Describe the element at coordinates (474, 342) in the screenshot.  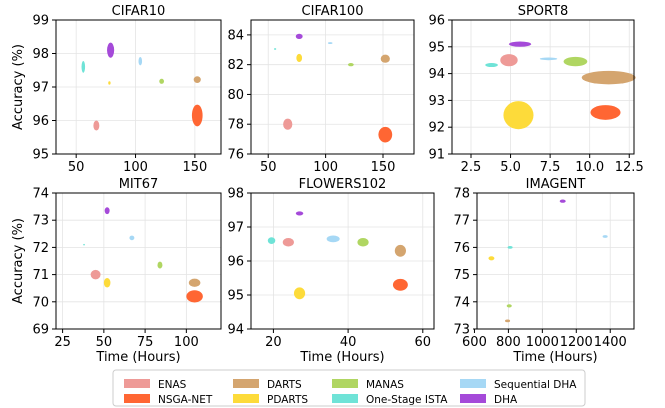
I see `x-tick-label: 600` at that location.